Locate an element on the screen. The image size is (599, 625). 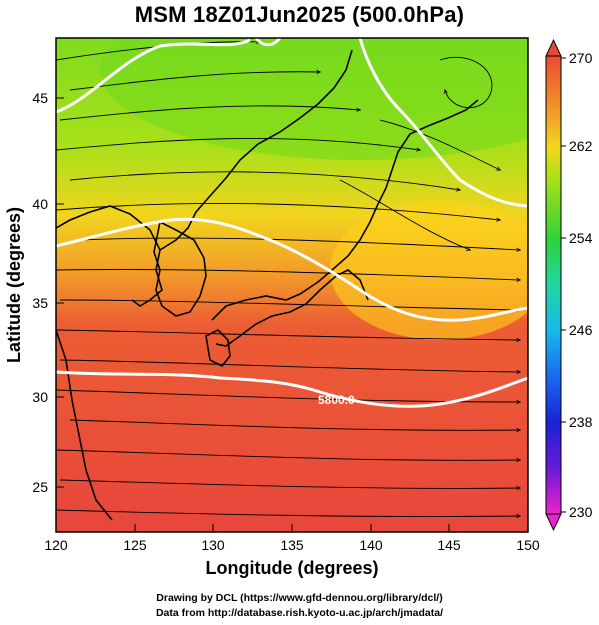
x-tick-label: 135 is located at coordinates (292, 545).